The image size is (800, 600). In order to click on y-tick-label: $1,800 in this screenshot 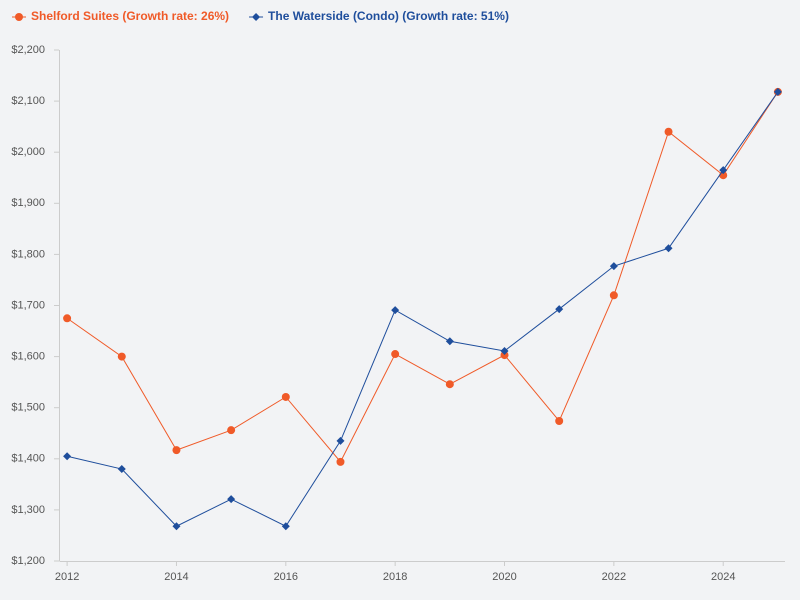, I will do `click(28, 254)`.